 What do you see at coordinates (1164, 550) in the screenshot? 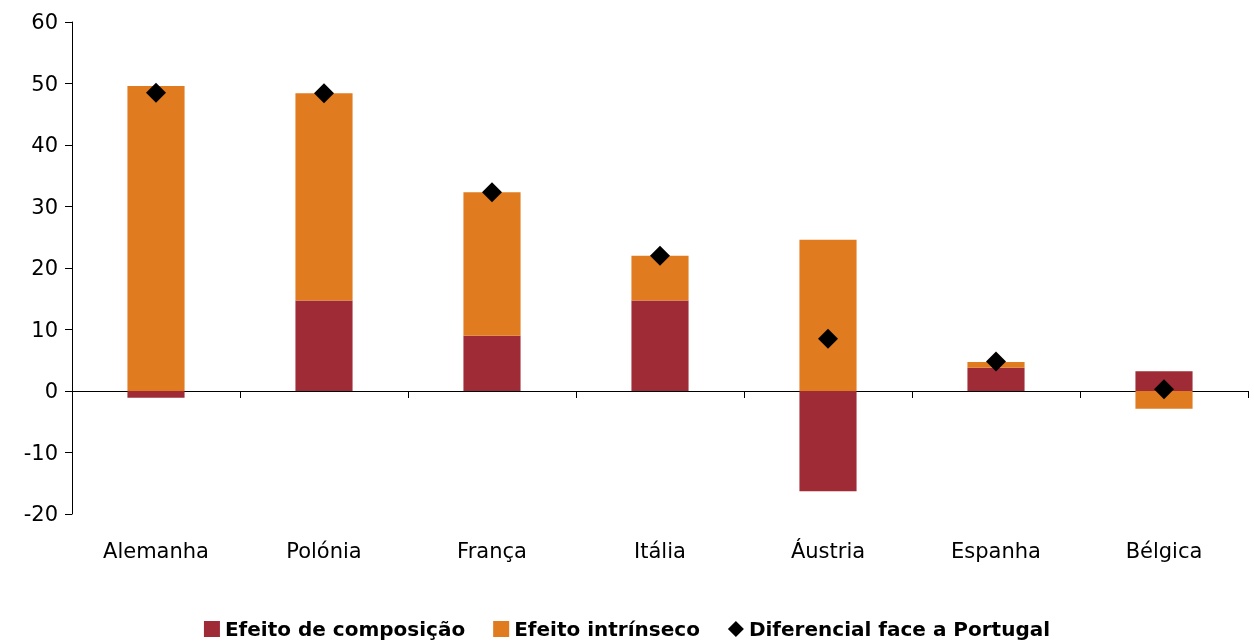
I see `x-tick-label: Bélgica` at bounding box center [1164, 550].